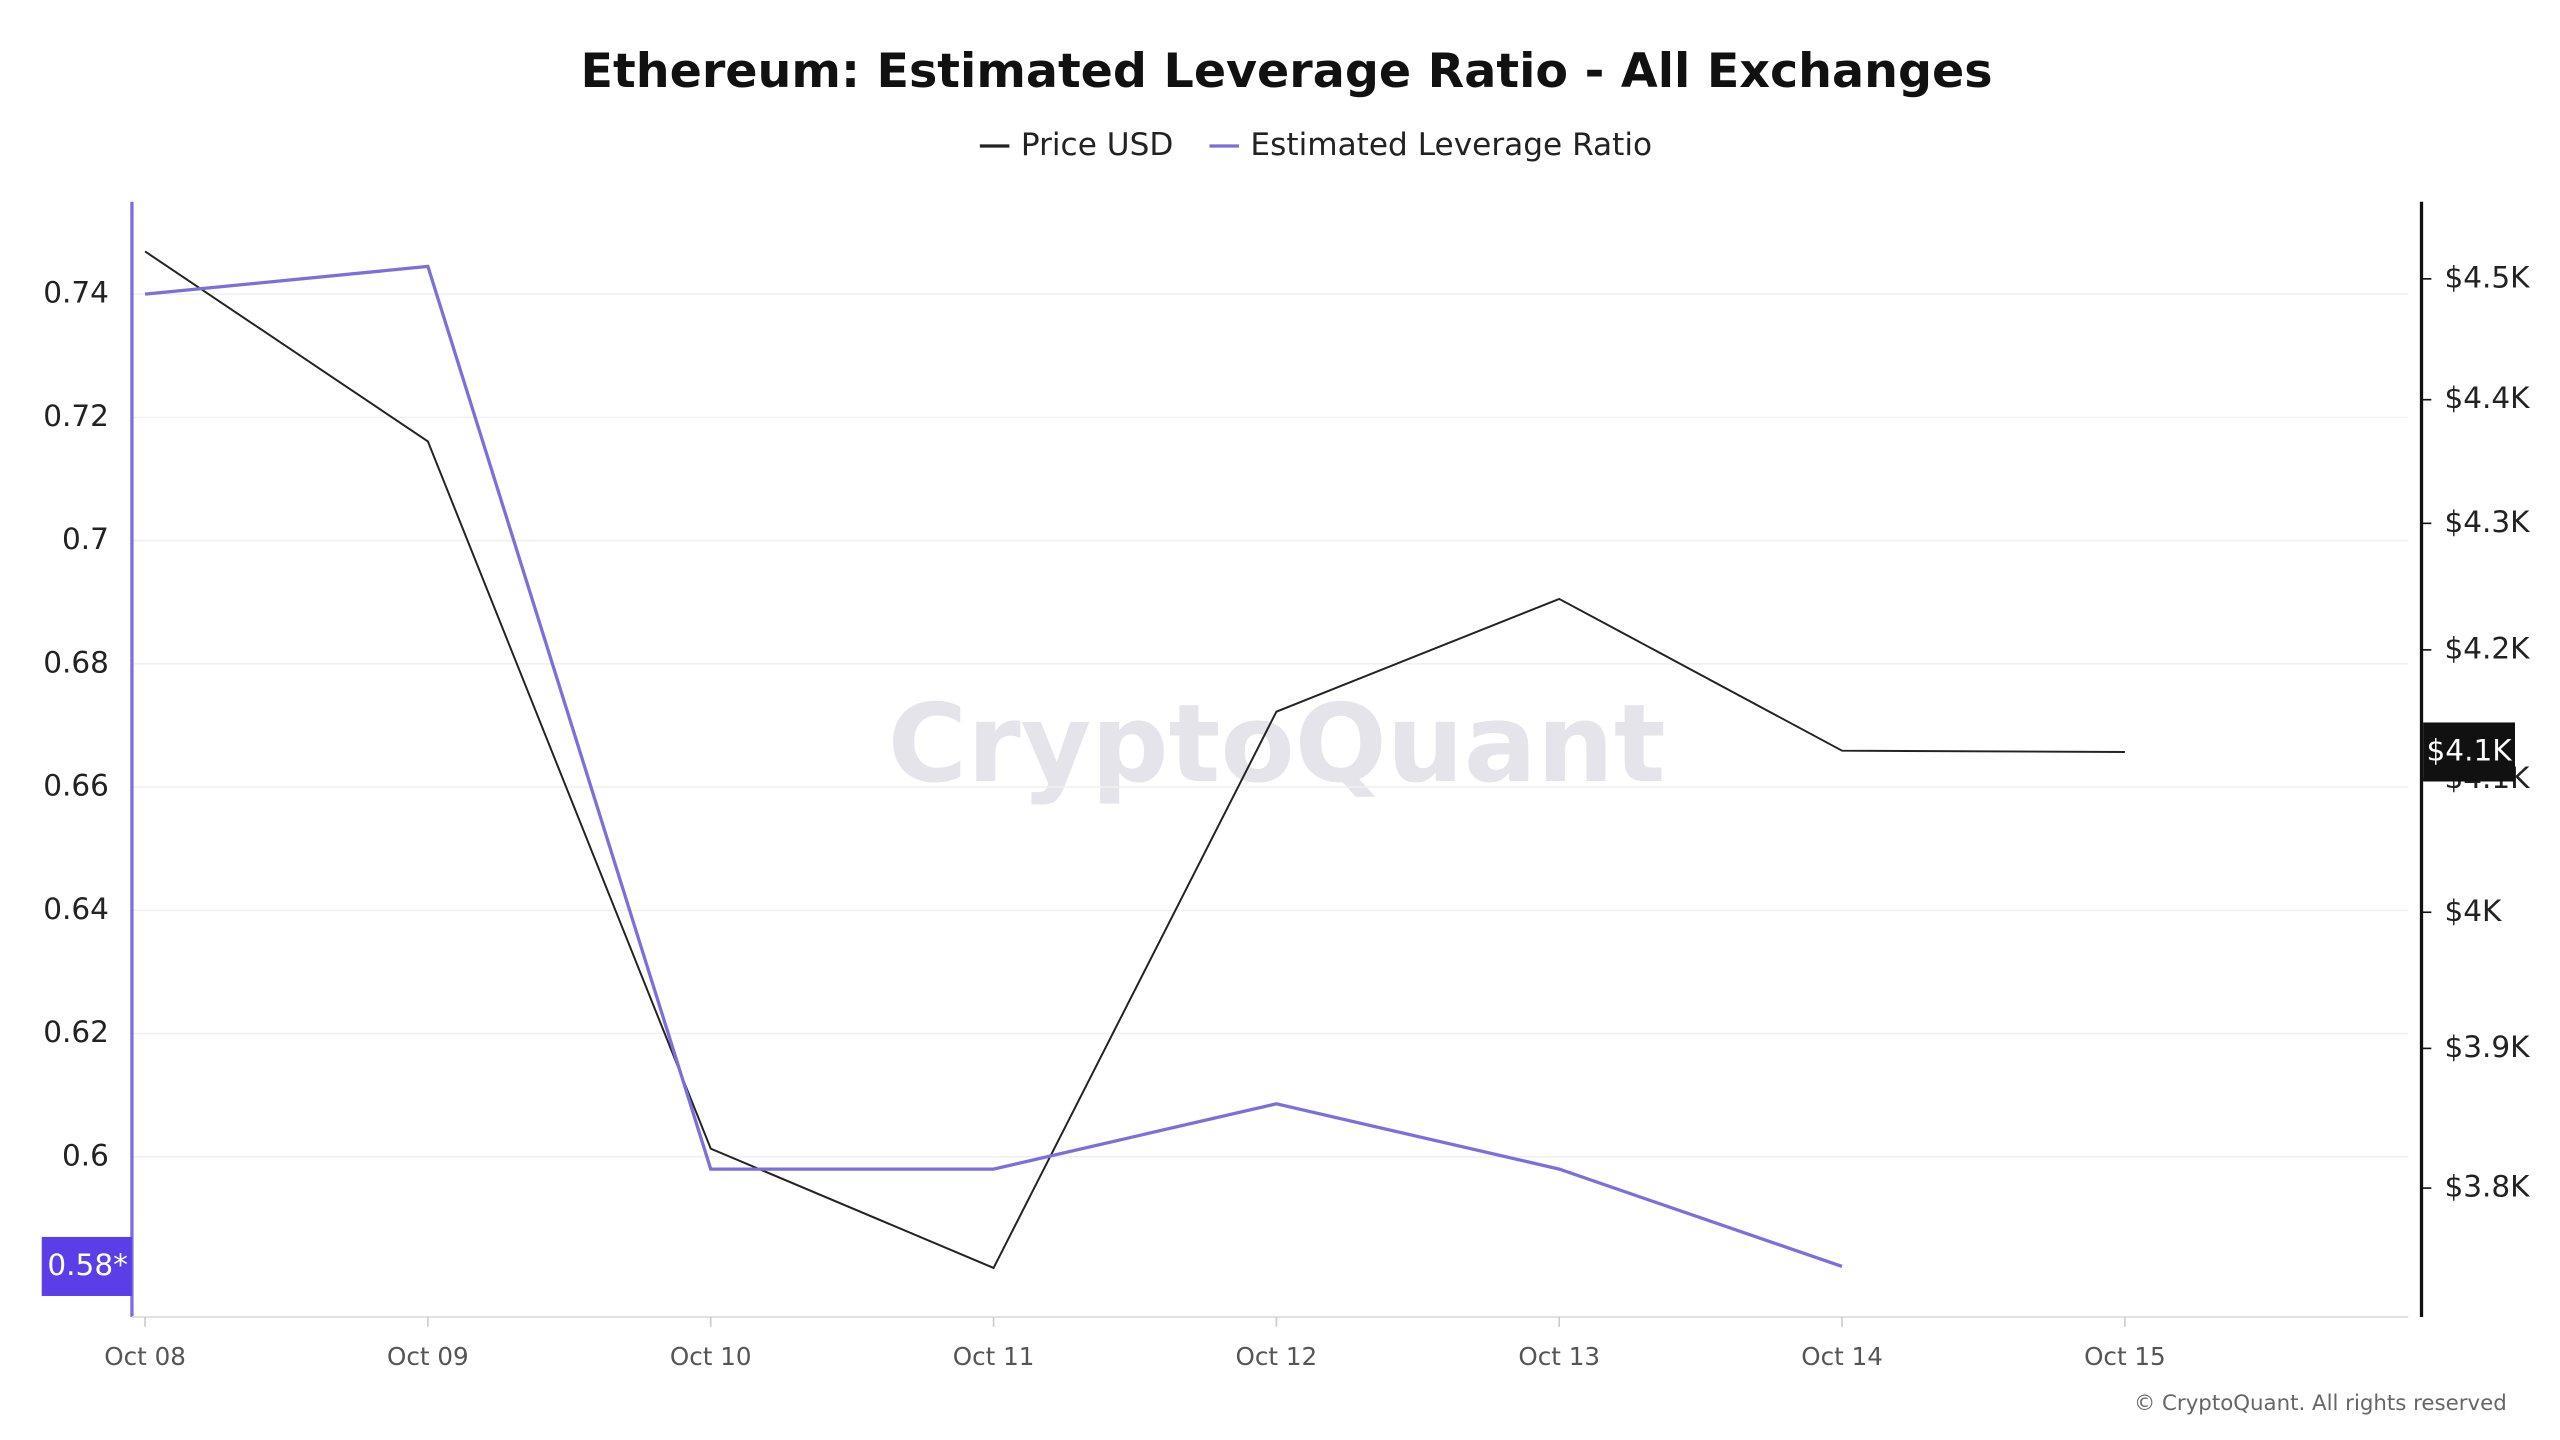 Image resolution: width=2560 pixels, height=1440 pixels. What do you see at coordinates (2125, 1356) in the screenshot?
I see `x-tick-label: Oct 15` at bounding box center [2125, 1356].